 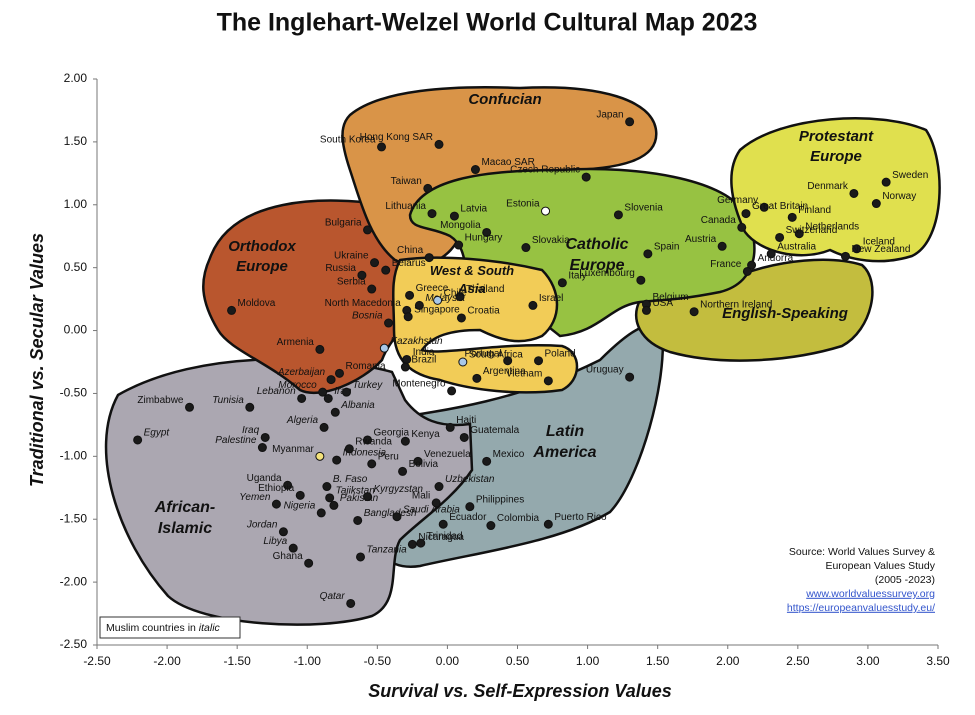 I want to click on country-label: Norway, so click(x=899, y=196).